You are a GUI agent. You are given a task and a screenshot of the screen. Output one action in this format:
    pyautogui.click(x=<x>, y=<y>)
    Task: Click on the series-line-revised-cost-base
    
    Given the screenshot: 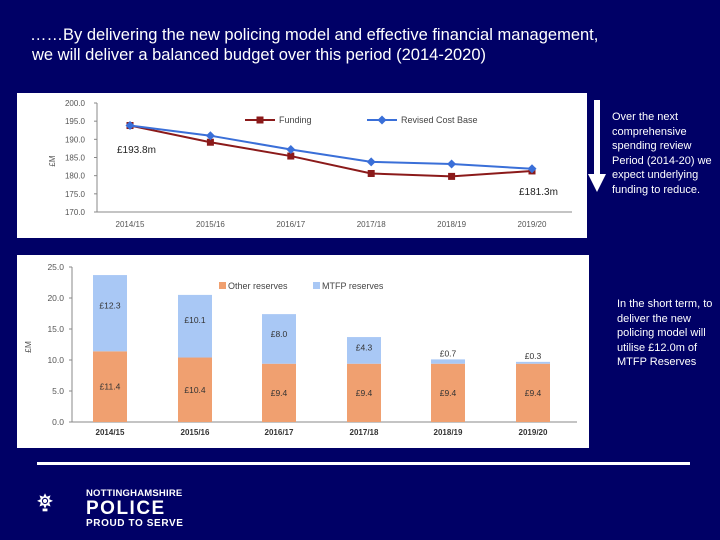 What is the action you would take?
    pyautogui.click(x=331, y=147)
    